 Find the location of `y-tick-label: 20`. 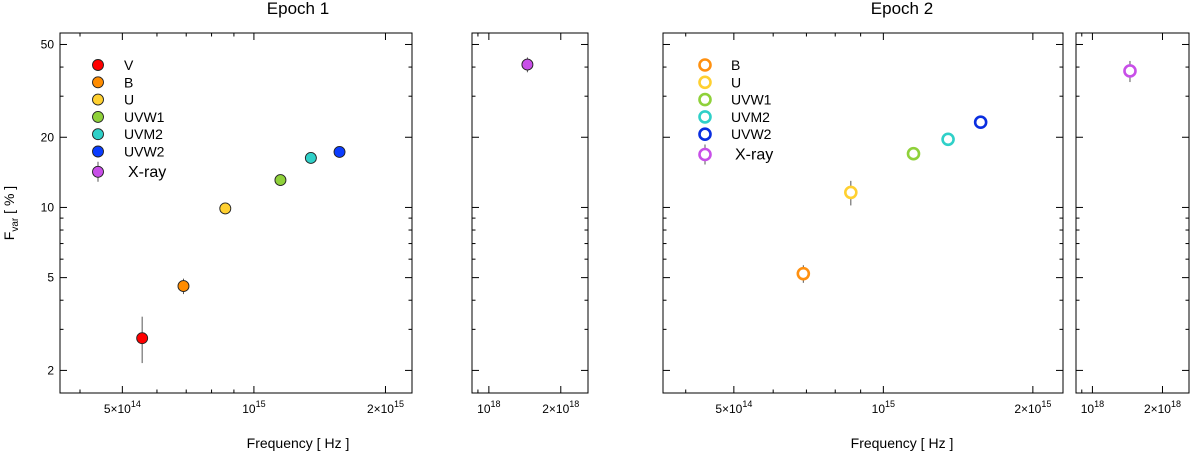

y-tick-label: 20 is located at coordinates (48, 137).